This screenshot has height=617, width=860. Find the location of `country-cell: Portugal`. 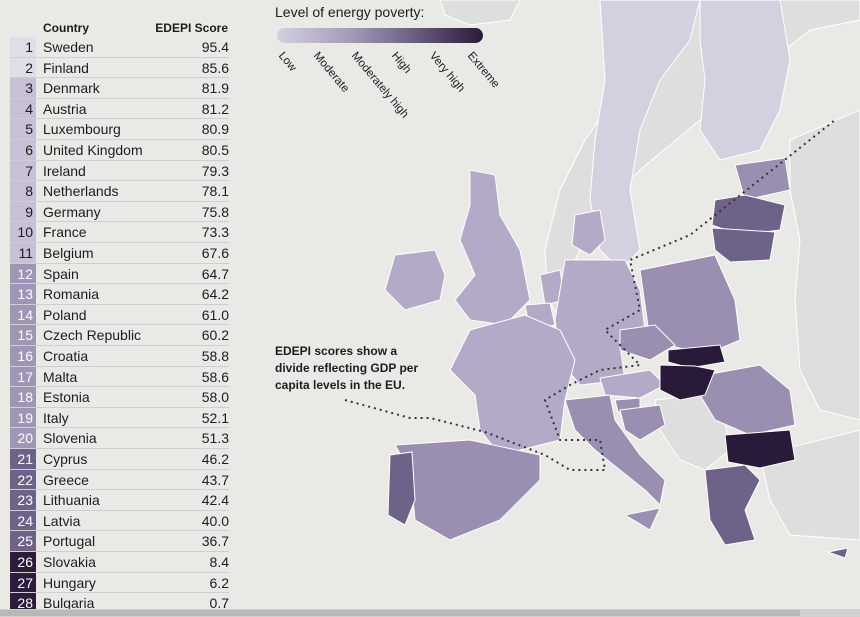

country-cell: Portugal is located at coordinates (69, 541).